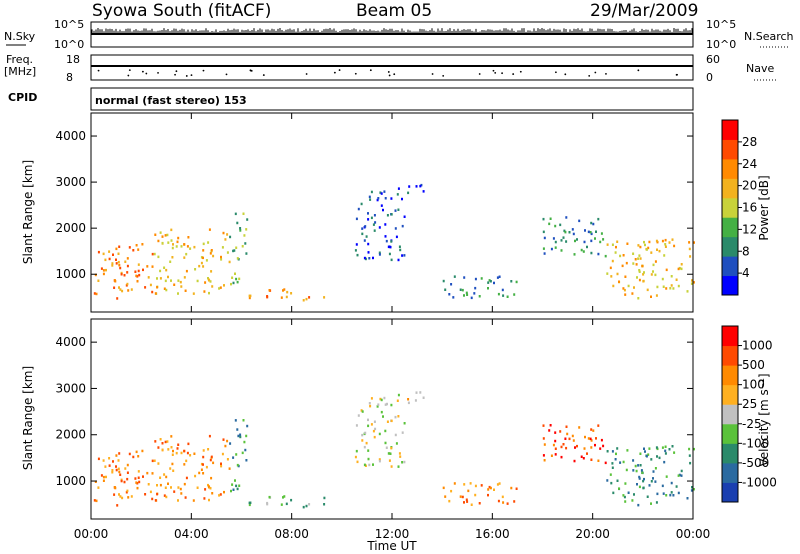 The height and width of the screenshot is (554, 800). Describe the element at coordinates (492, 534) in the screenshot. I see `x-tick-label: 16:00` at that location.